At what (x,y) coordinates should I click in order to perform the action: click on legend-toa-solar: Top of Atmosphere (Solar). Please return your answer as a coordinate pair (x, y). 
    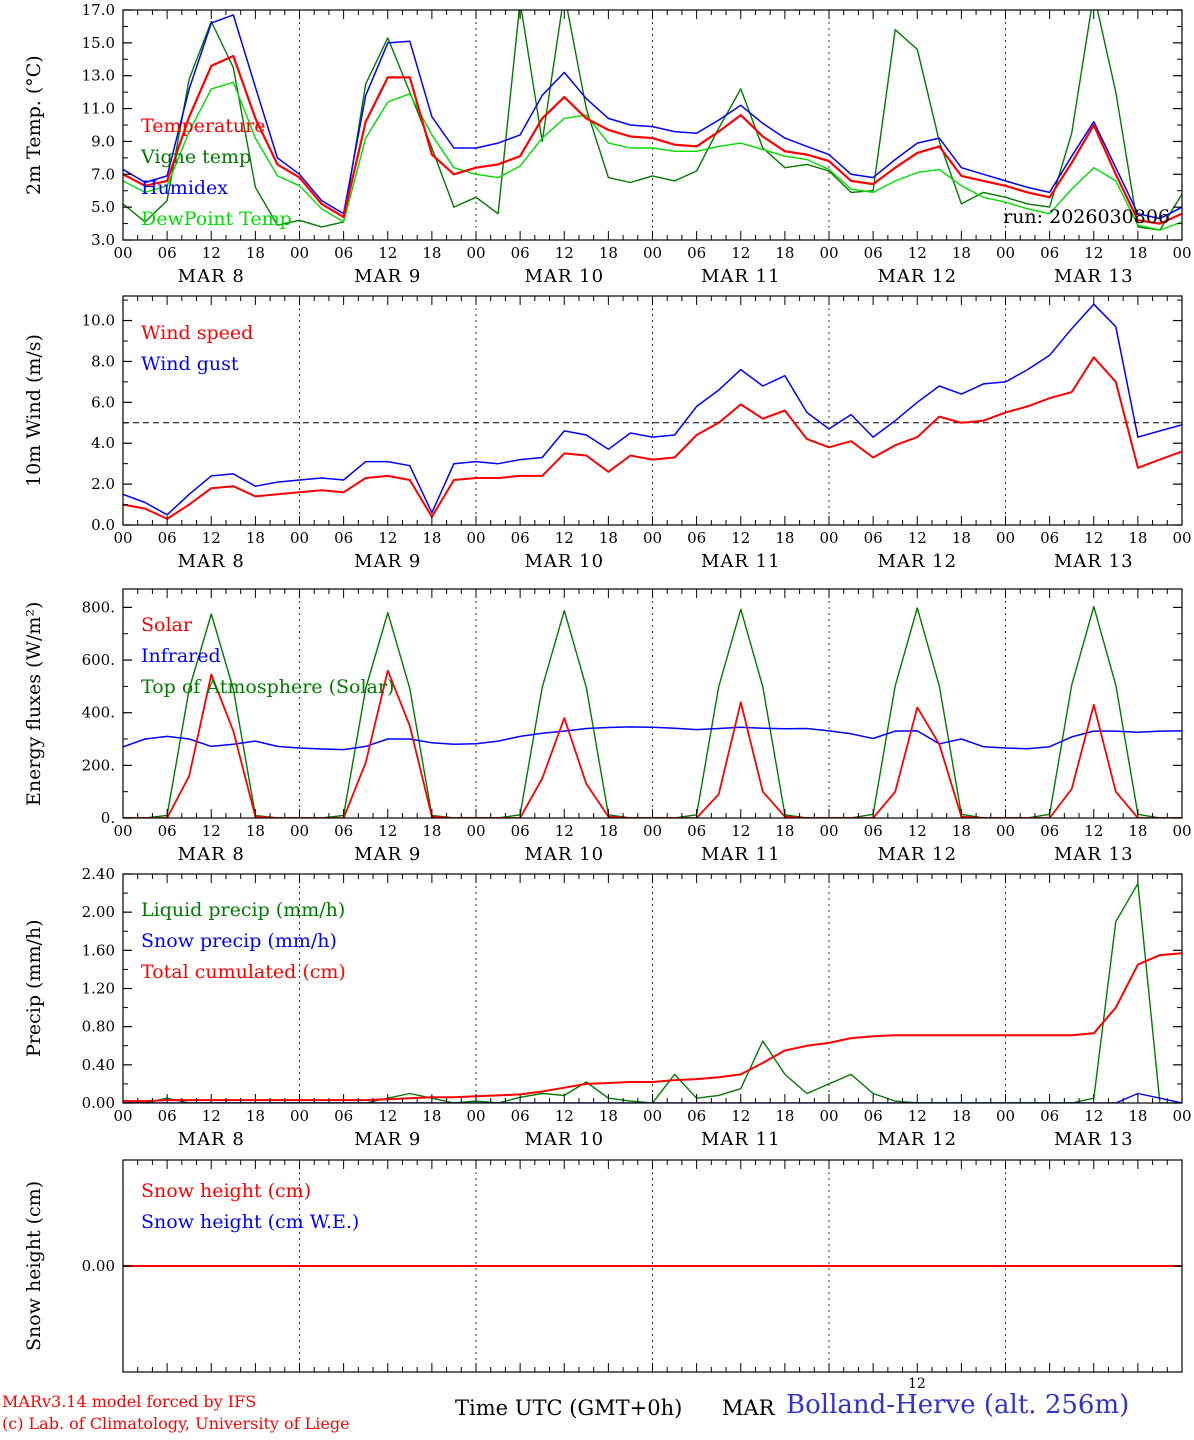
    Looking at the image, I should click on (268, 687).